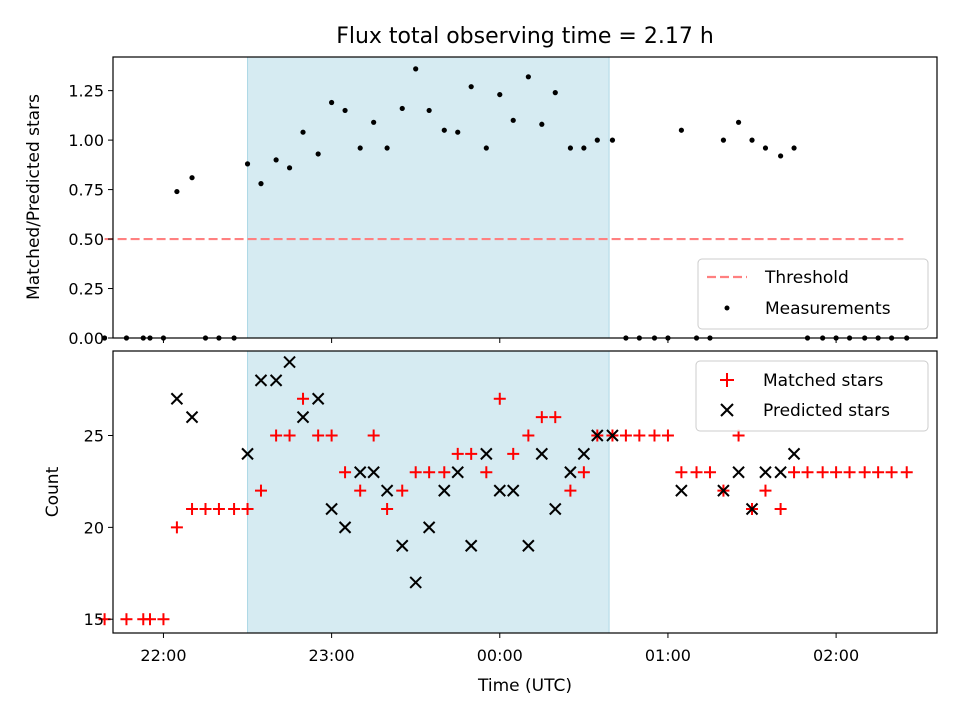 The image size is (960, 720). I want to click on count-y-axis-label: Count, so click(53, 491).